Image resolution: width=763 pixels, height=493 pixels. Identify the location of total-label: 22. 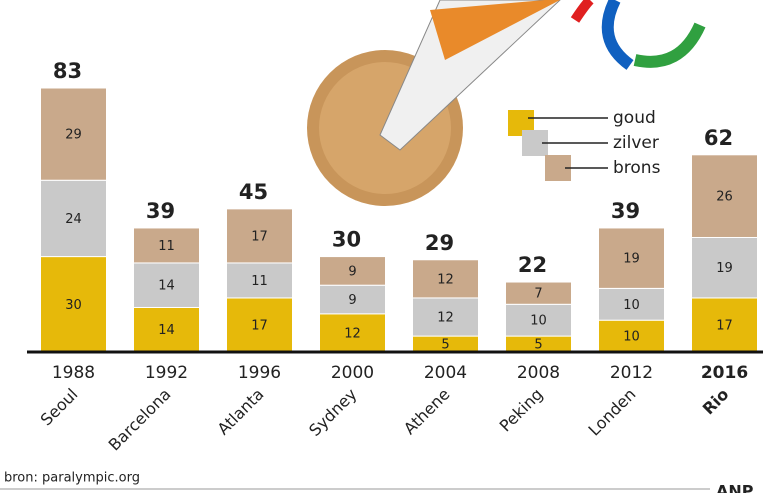
(532, 265).